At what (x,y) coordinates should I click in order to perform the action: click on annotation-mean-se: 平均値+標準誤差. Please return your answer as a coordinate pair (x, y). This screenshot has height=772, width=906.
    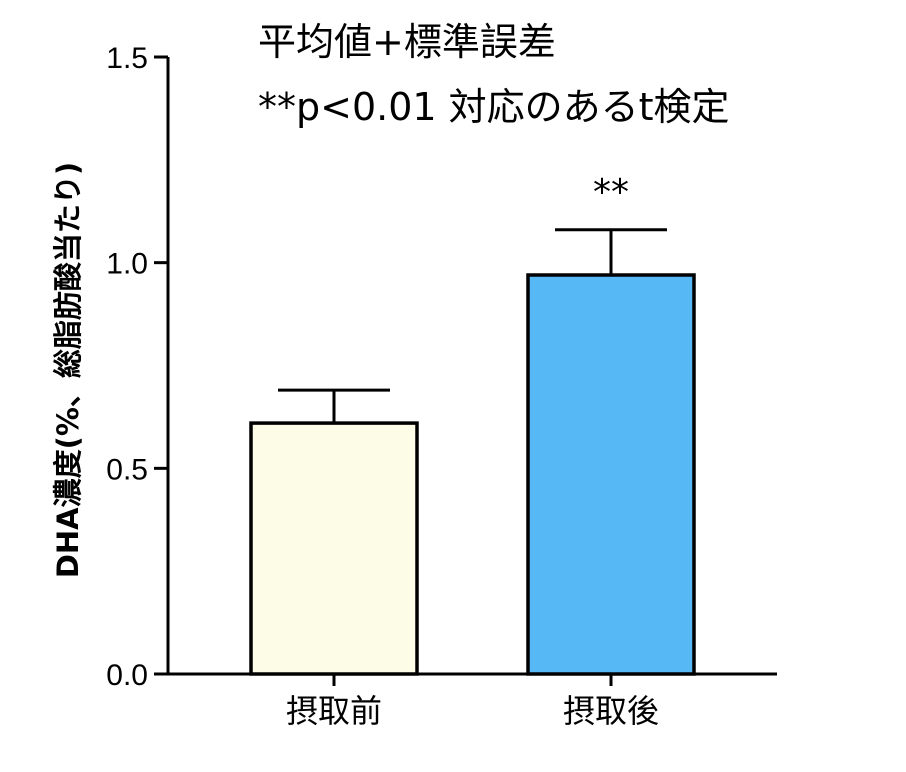
    Looking at the image, I should click on (407, 42).